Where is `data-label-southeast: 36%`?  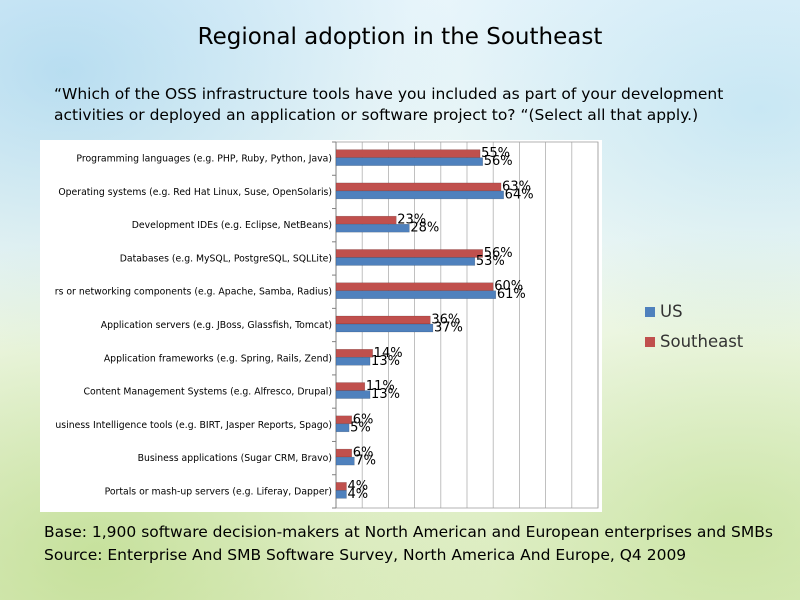 data-label-southeast: 36% is located at coordinates (445, 320).